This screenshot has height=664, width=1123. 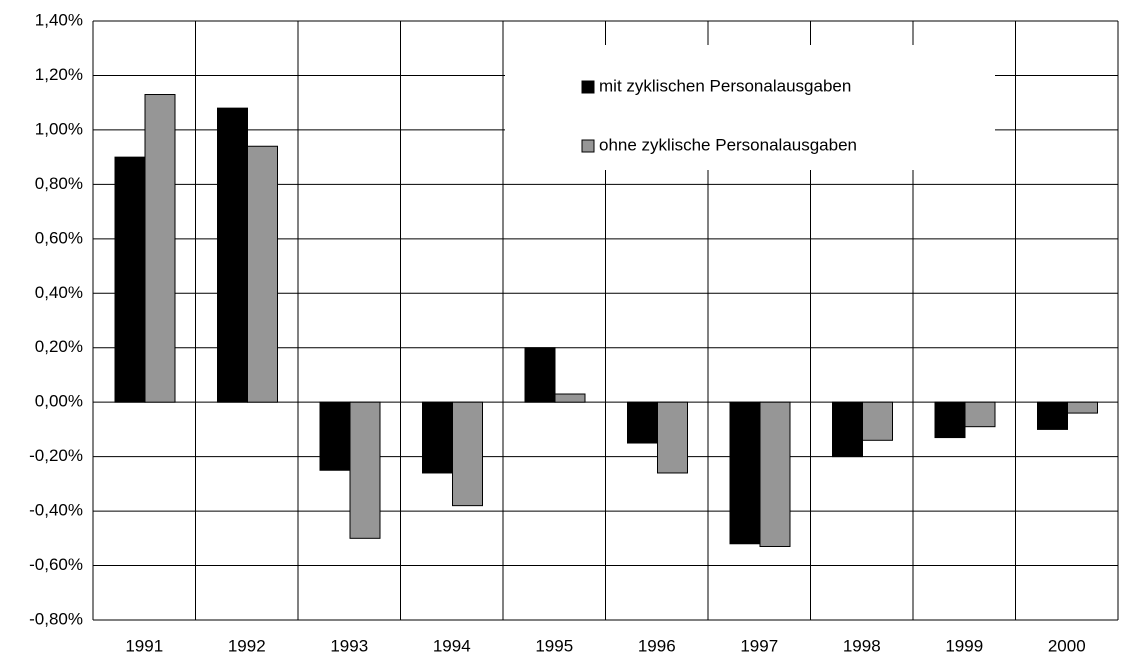 I want to click on x-tick-label: 1993, so click(x=349, y=645).